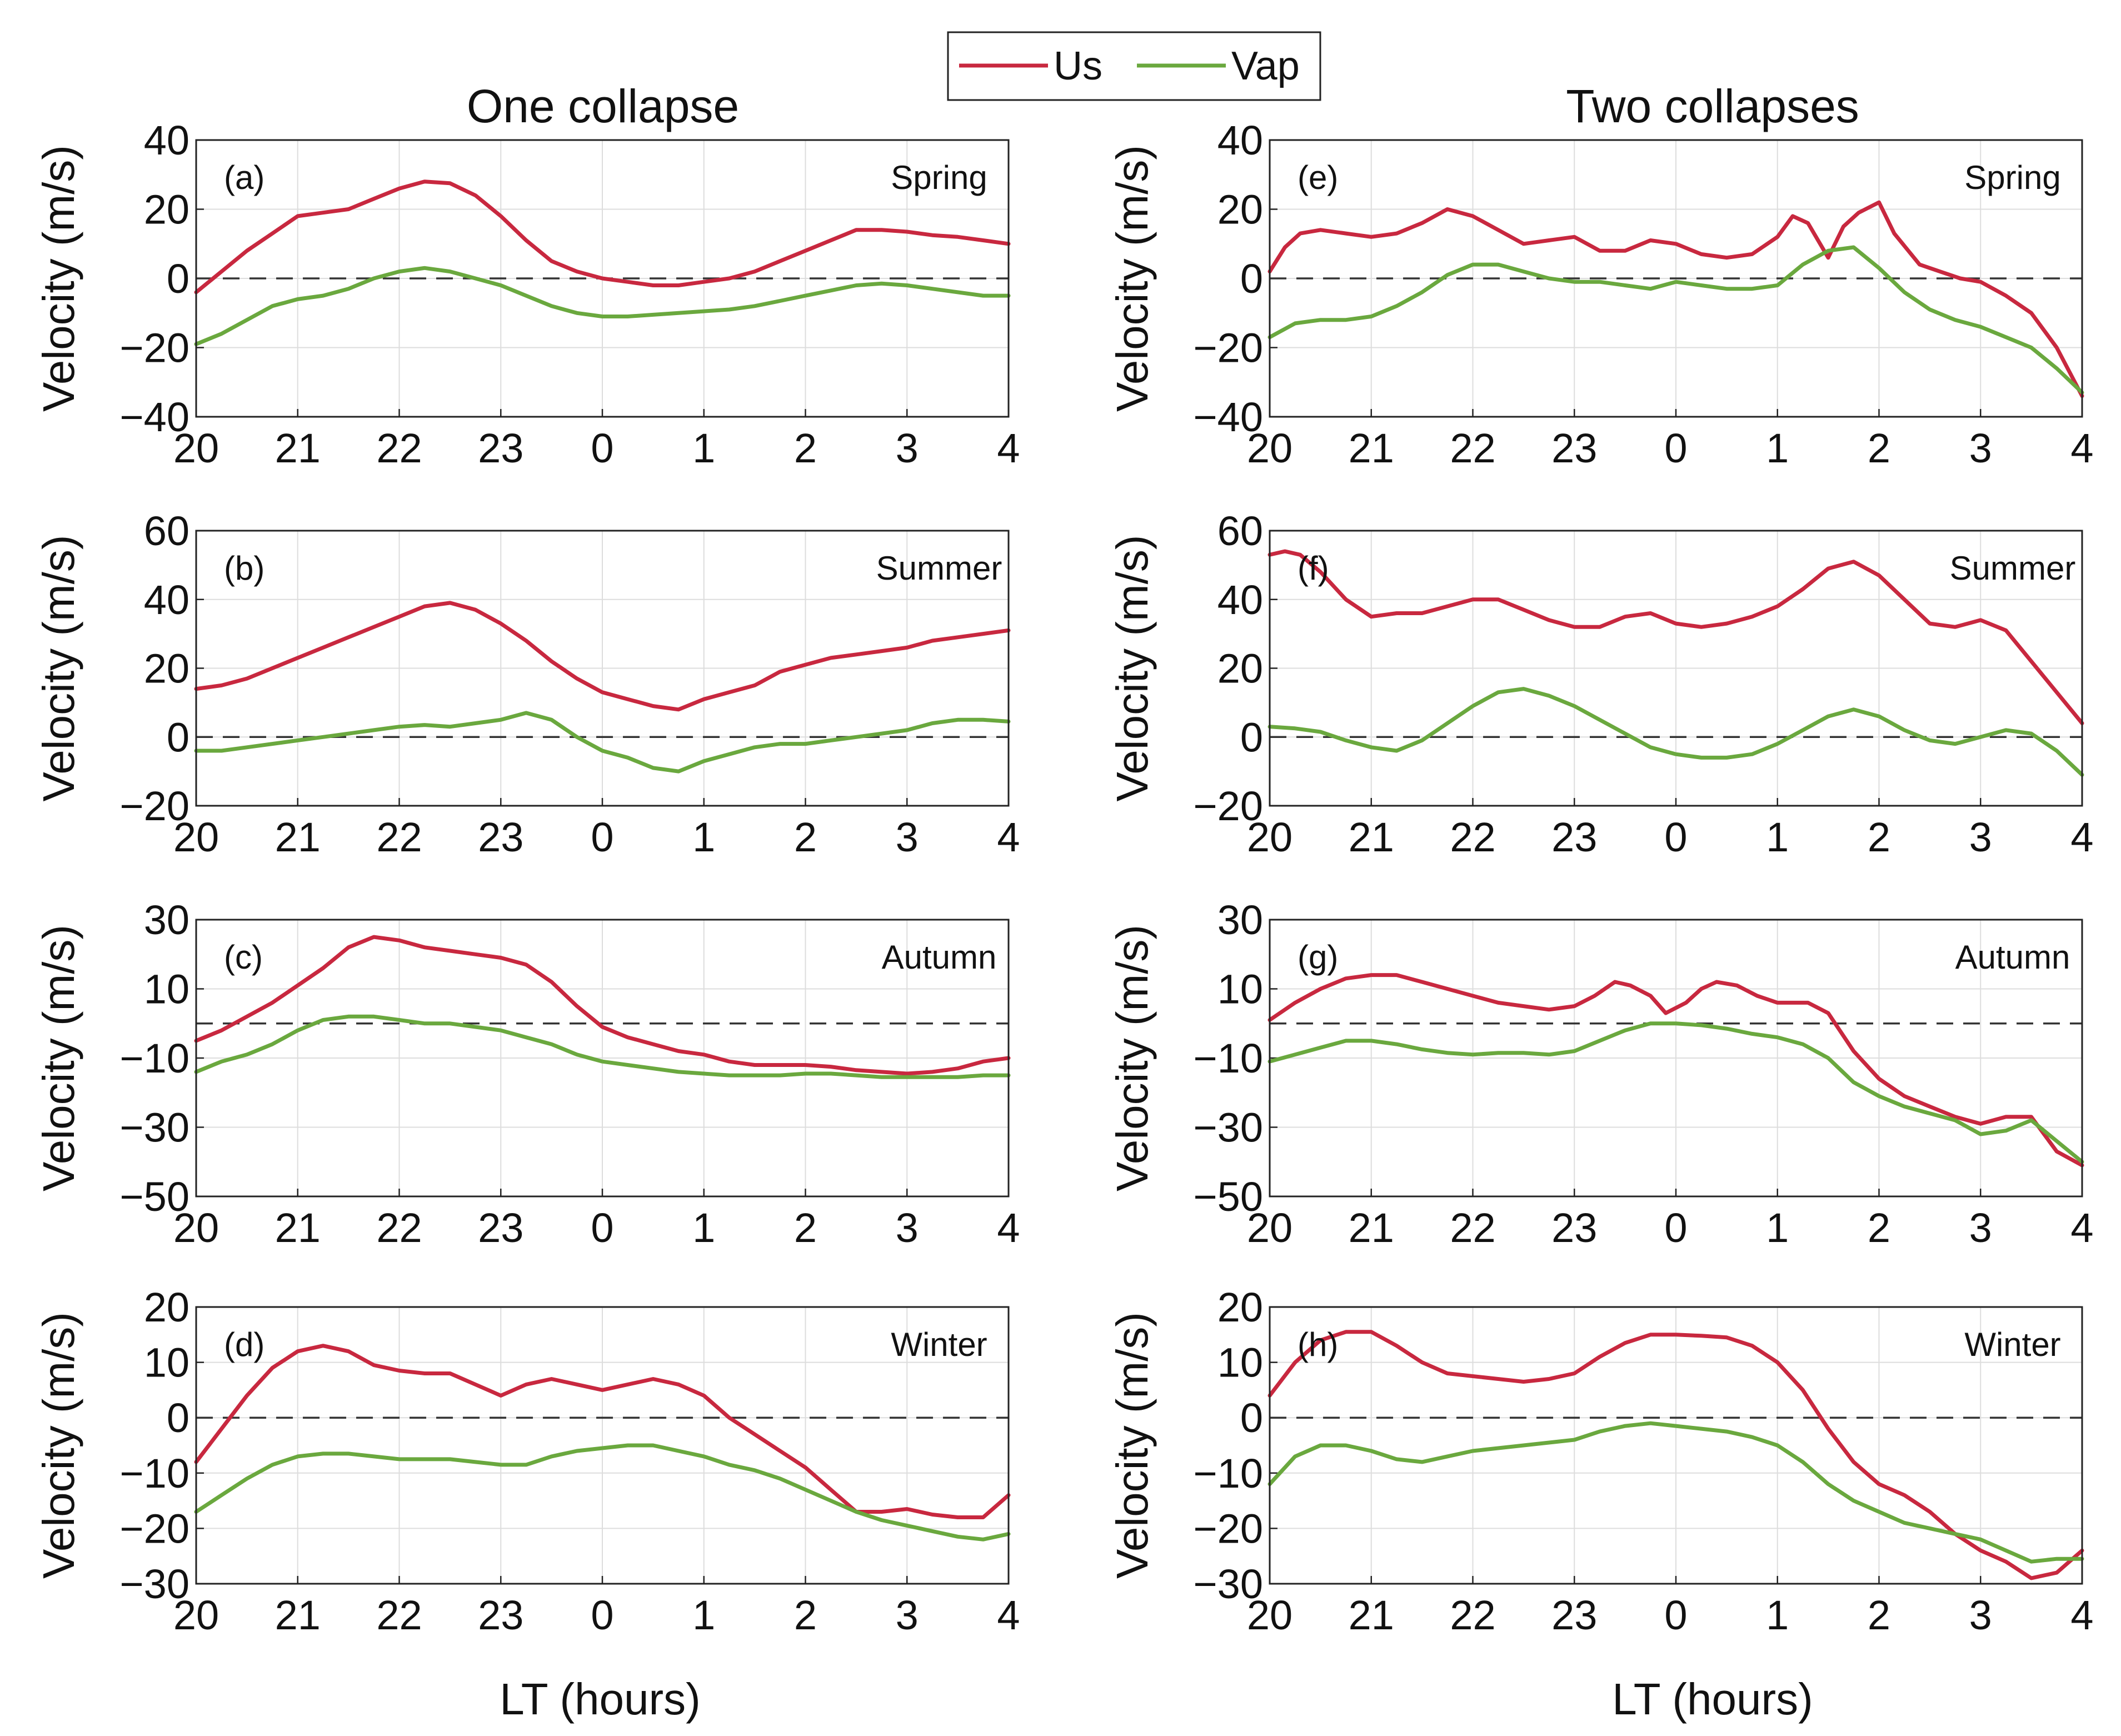 The width and height of the screenshot is (2121, 1736). Describe the element at coordinates (1078, 66) in the screenshot. I see `legend-label-us: Us` at that location.